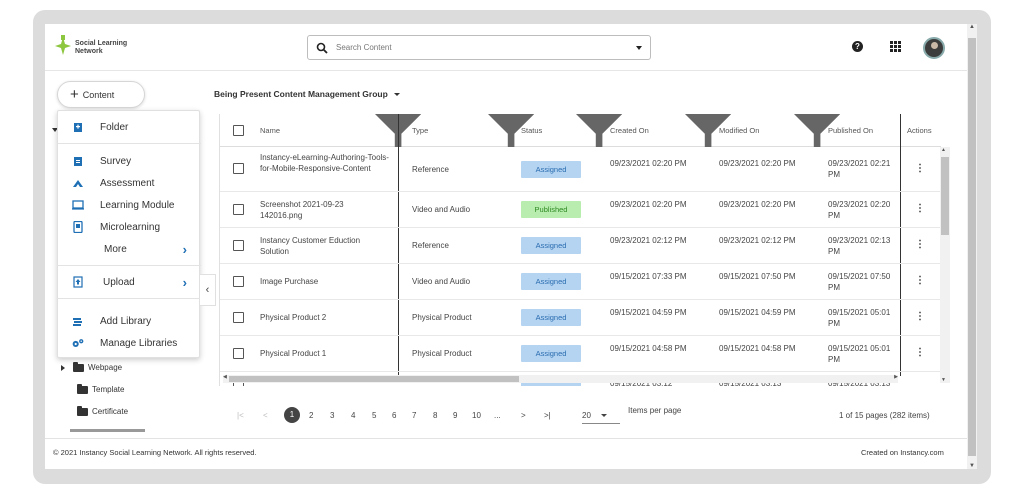  Describe the element at coordinates (240, 415) in the screenshot. I see `first-page-button: |<` at that location.